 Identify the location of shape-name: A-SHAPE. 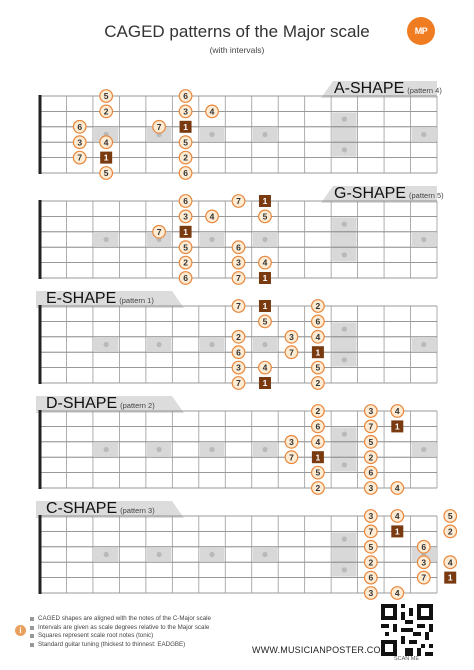
(369, 88).